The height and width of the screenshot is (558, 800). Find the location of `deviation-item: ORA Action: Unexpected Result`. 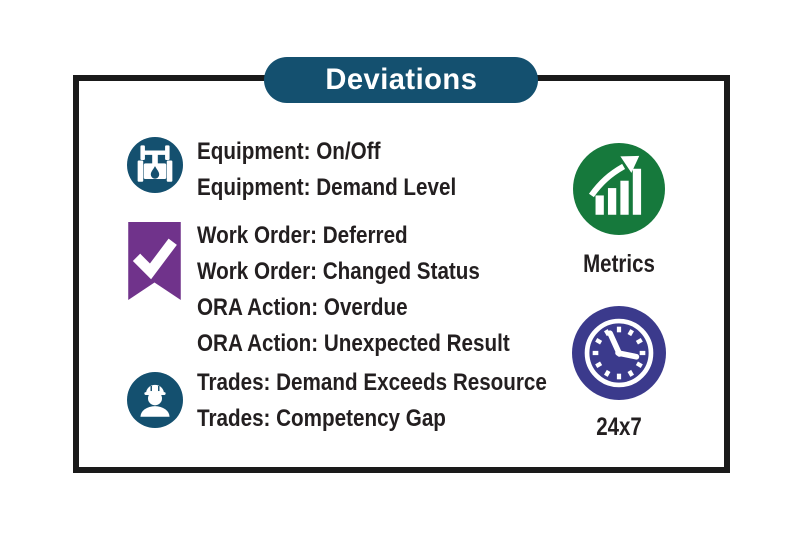

deviation-item: ORA Action: Unexpected Result is located at coordinates (353, 343).